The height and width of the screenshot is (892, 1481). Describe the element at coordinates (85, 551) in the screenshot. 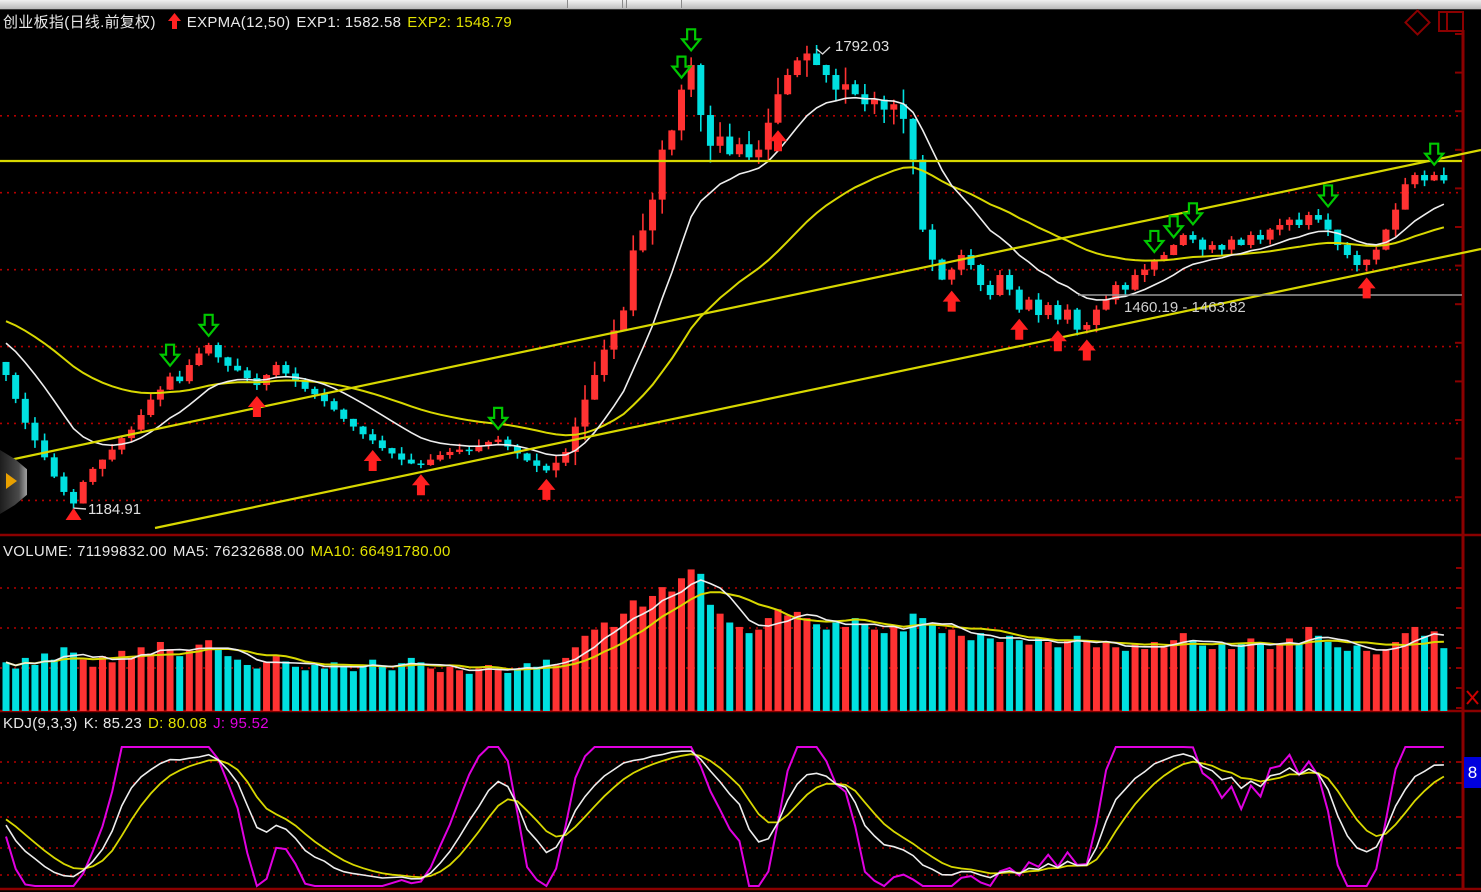

I see `volume-value: VOLUME: 71199832.00` at that location.